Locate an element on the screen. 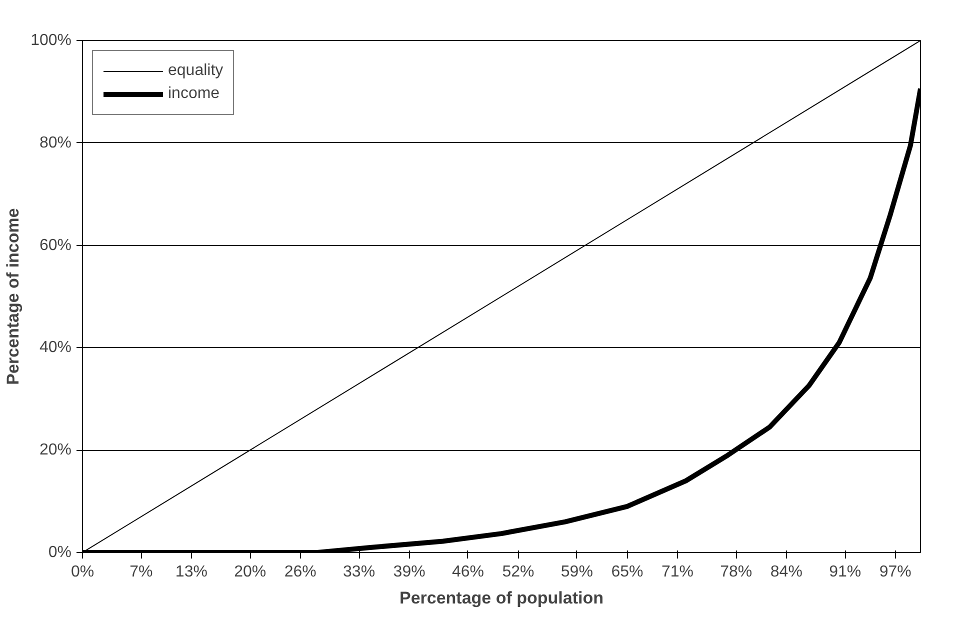 Image resolution: width=962 pixels, height=621 pixels. legend-label: equality is located at coordinates (196, 71).